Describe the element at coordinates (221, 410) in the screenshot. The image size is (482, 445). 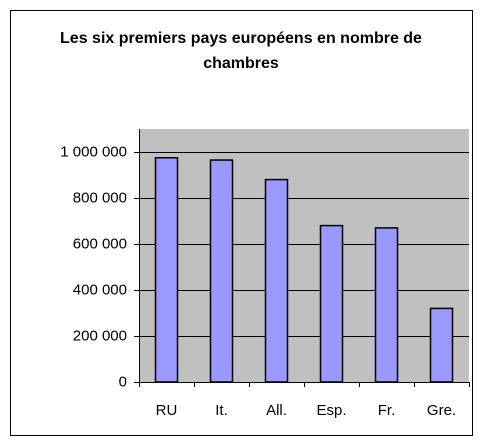
I see `x-tick-label: It.` at that location.